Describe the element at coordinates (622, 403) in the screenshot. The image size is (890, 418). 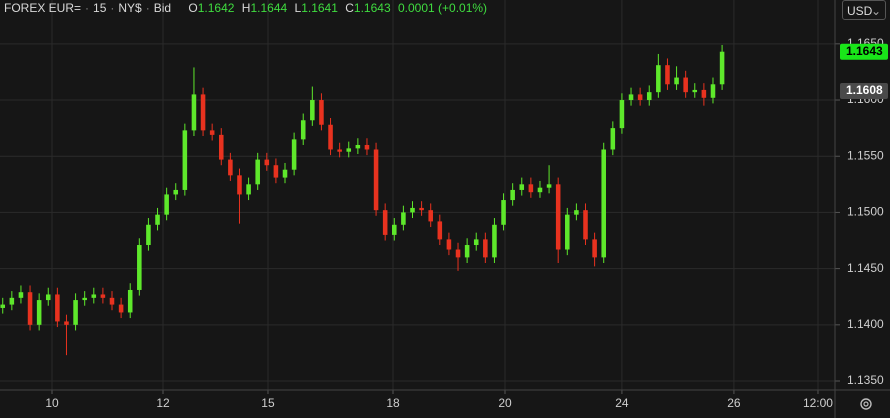
I see `x-tick-label: 24` at that location.